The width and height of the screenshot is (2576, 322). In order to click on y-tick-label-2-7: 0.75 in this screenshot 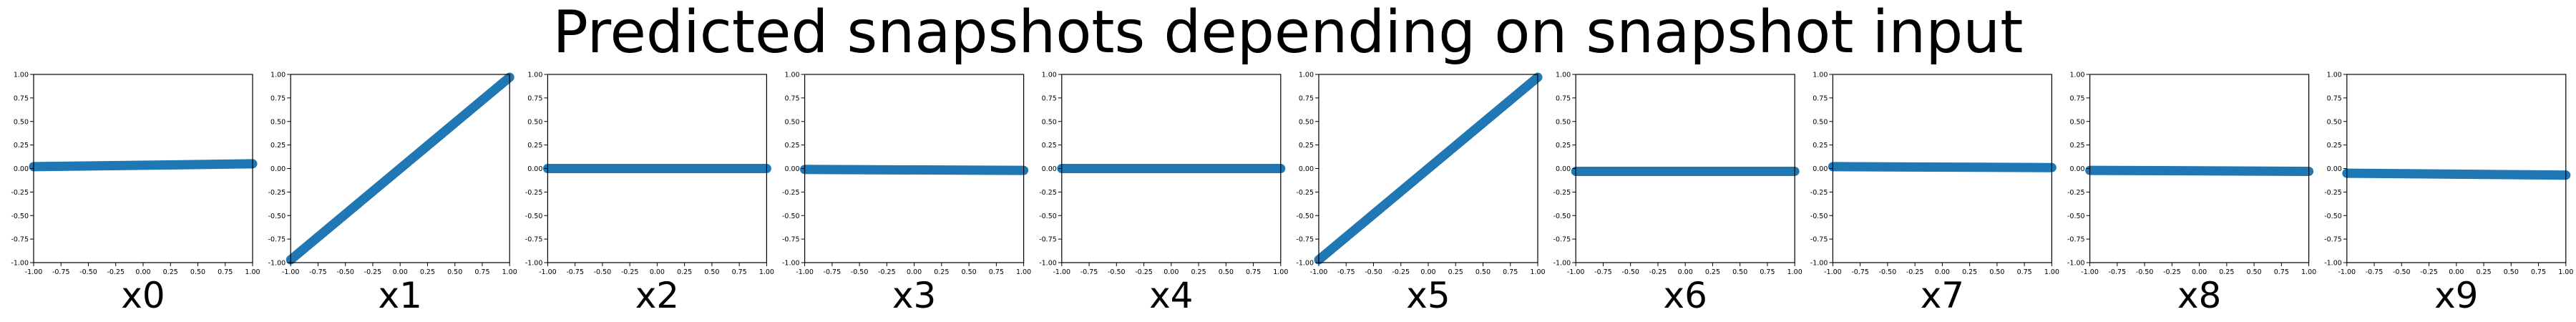, I will do `click(534, 98)`.